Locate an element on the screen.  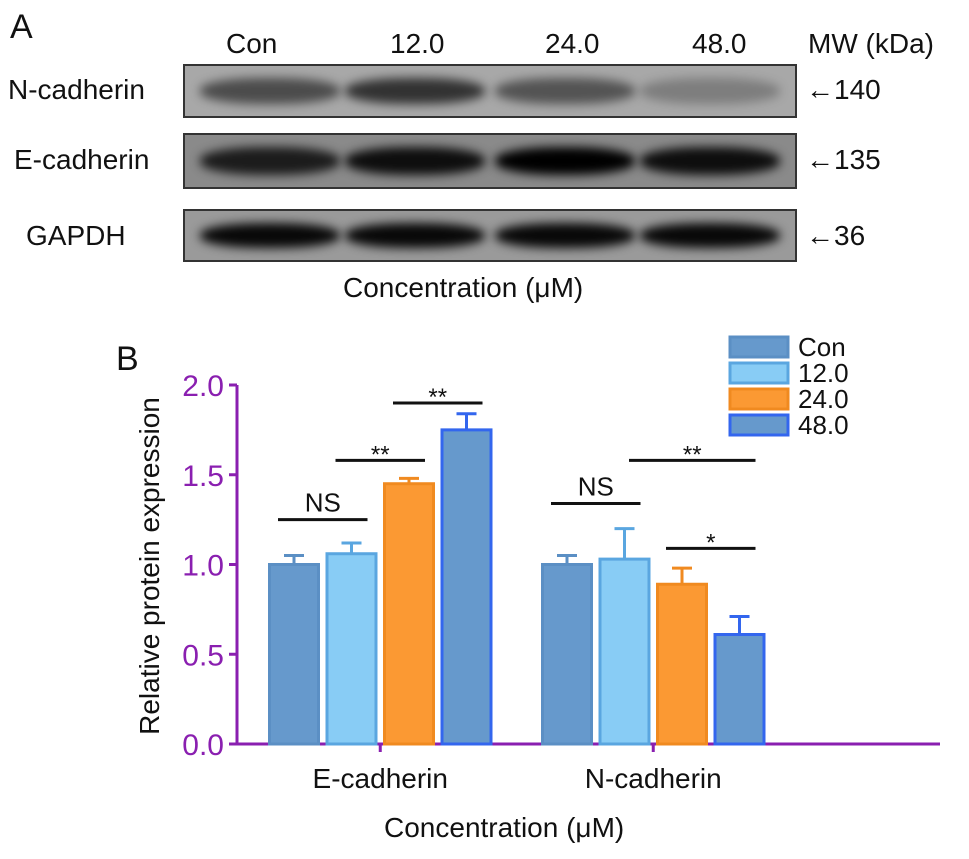
blot-e-cadherin is located at coordinates (490, 161).